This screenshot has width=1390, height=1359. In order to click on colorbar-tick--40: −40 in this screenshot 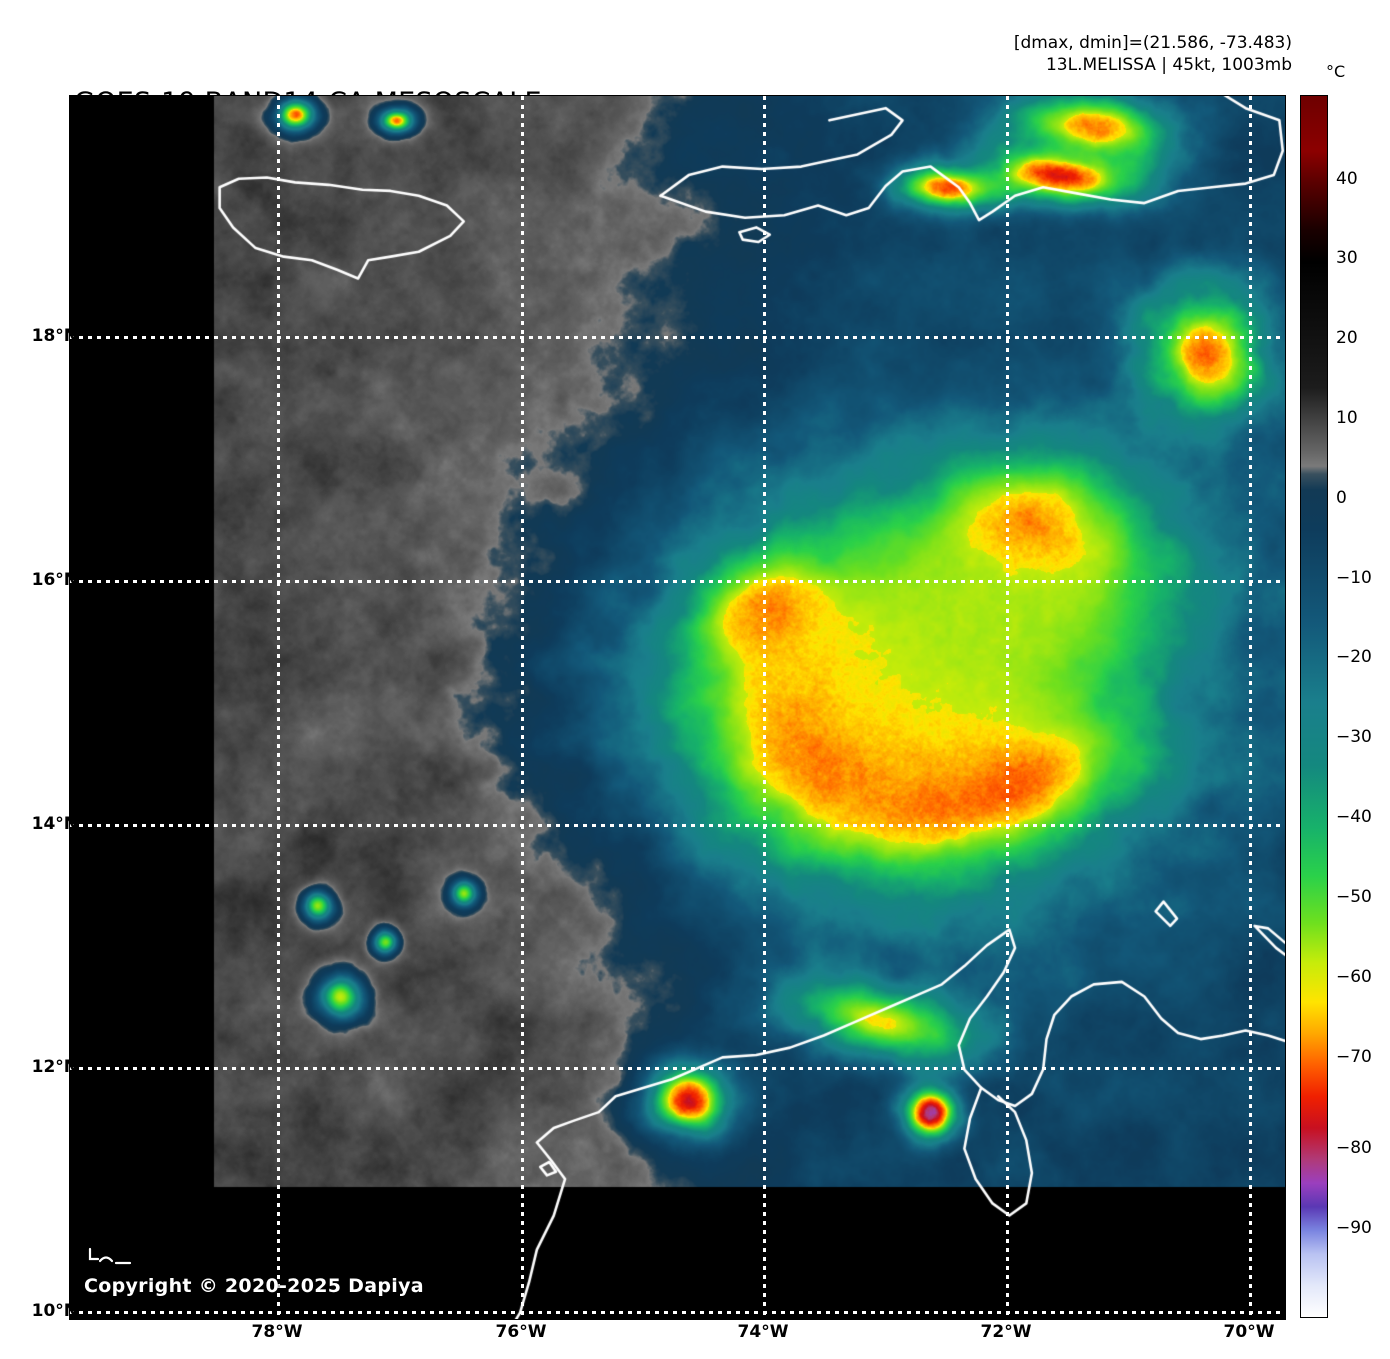, I will do `click(1354, 817)`.